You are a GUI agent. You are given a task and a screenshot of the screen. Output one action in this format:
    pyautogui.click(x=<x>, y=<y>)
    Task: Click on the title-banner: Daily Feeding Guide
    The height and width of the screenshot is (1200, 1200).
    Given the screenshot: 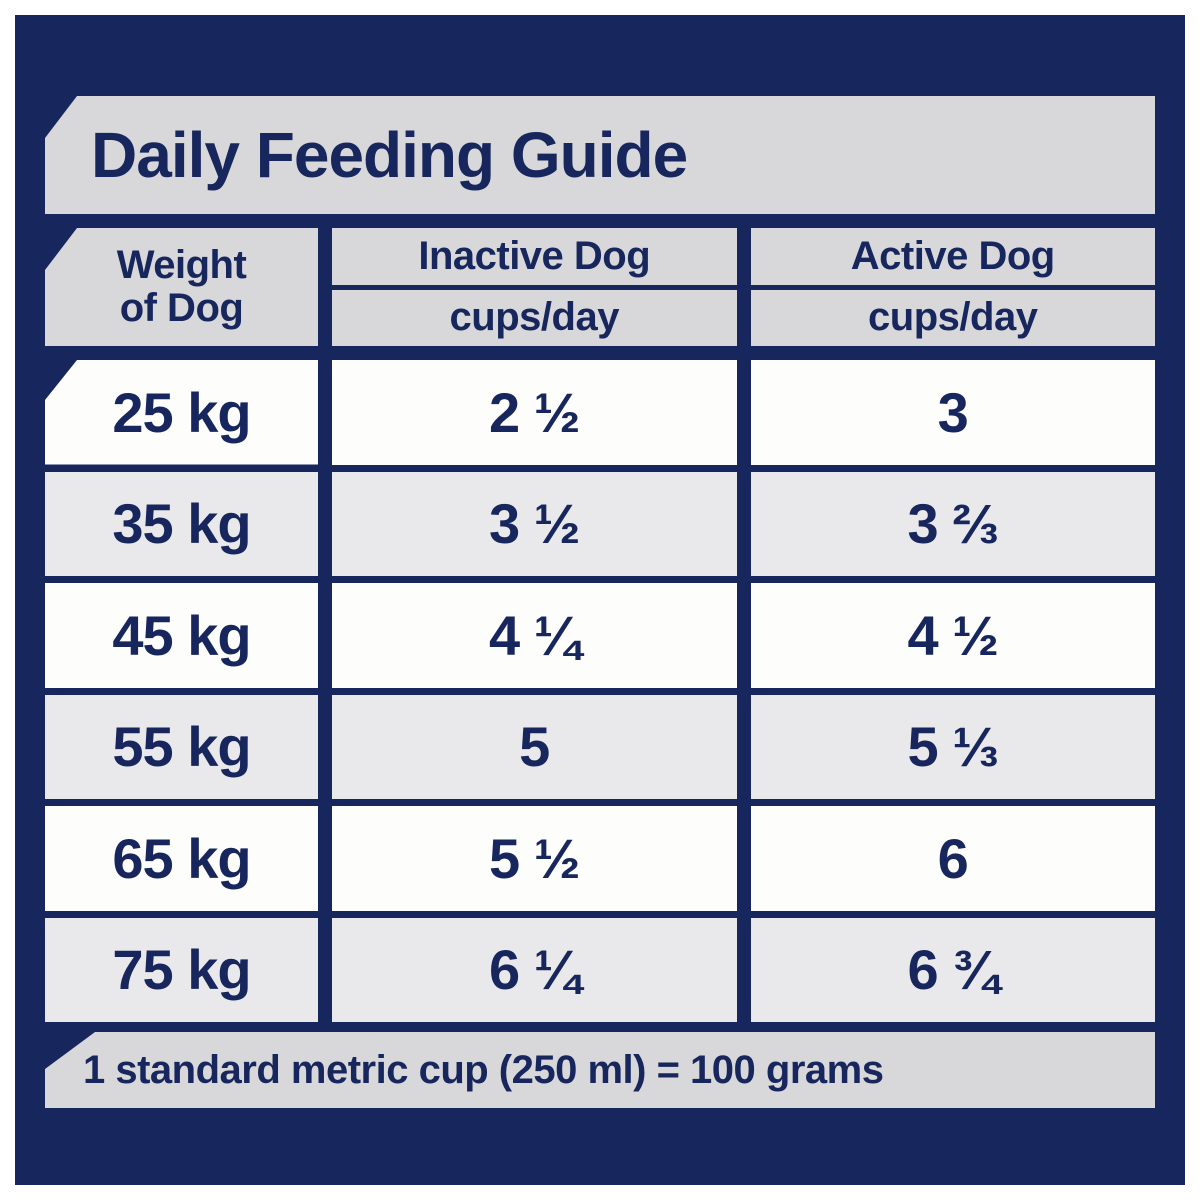 What is the action you would take?
    pyautogui.click(x=600, y=155)
    